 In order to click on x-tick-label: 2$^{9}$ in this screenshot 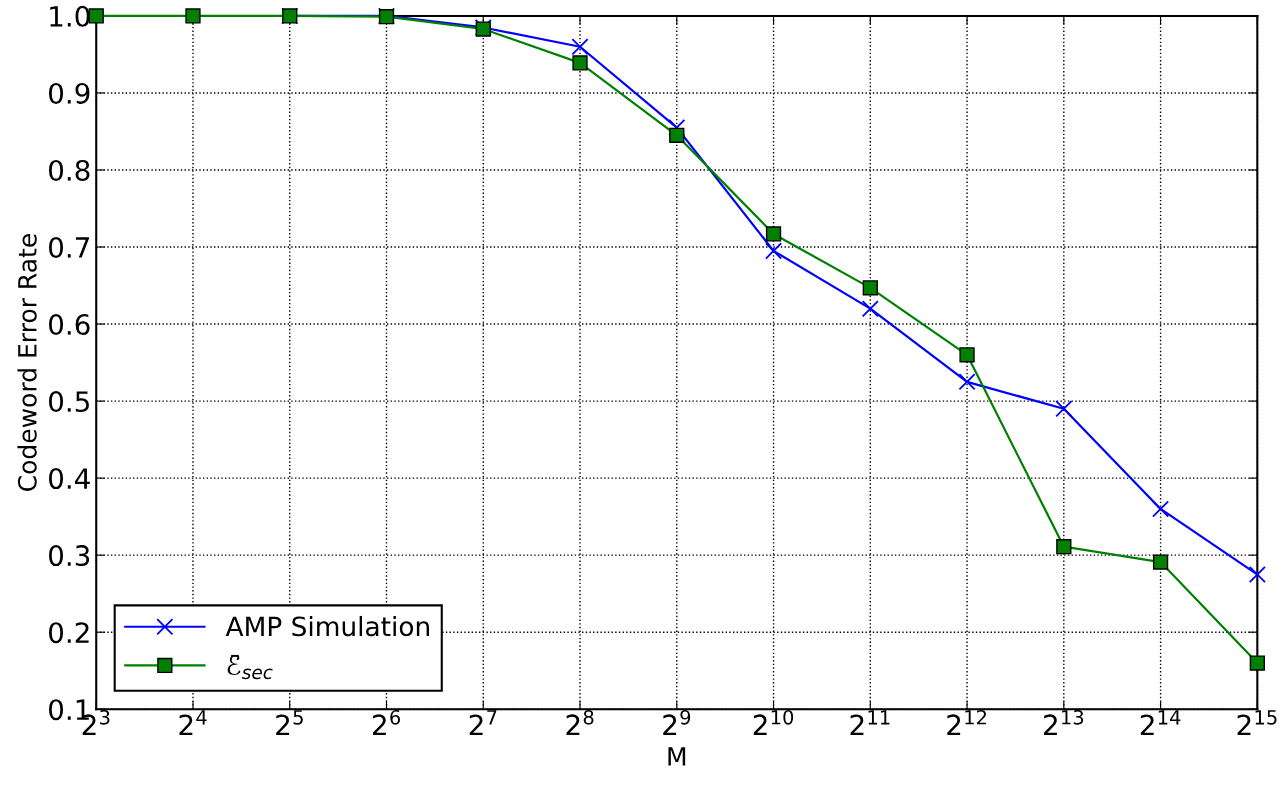, I will do `click(677, 722)`.